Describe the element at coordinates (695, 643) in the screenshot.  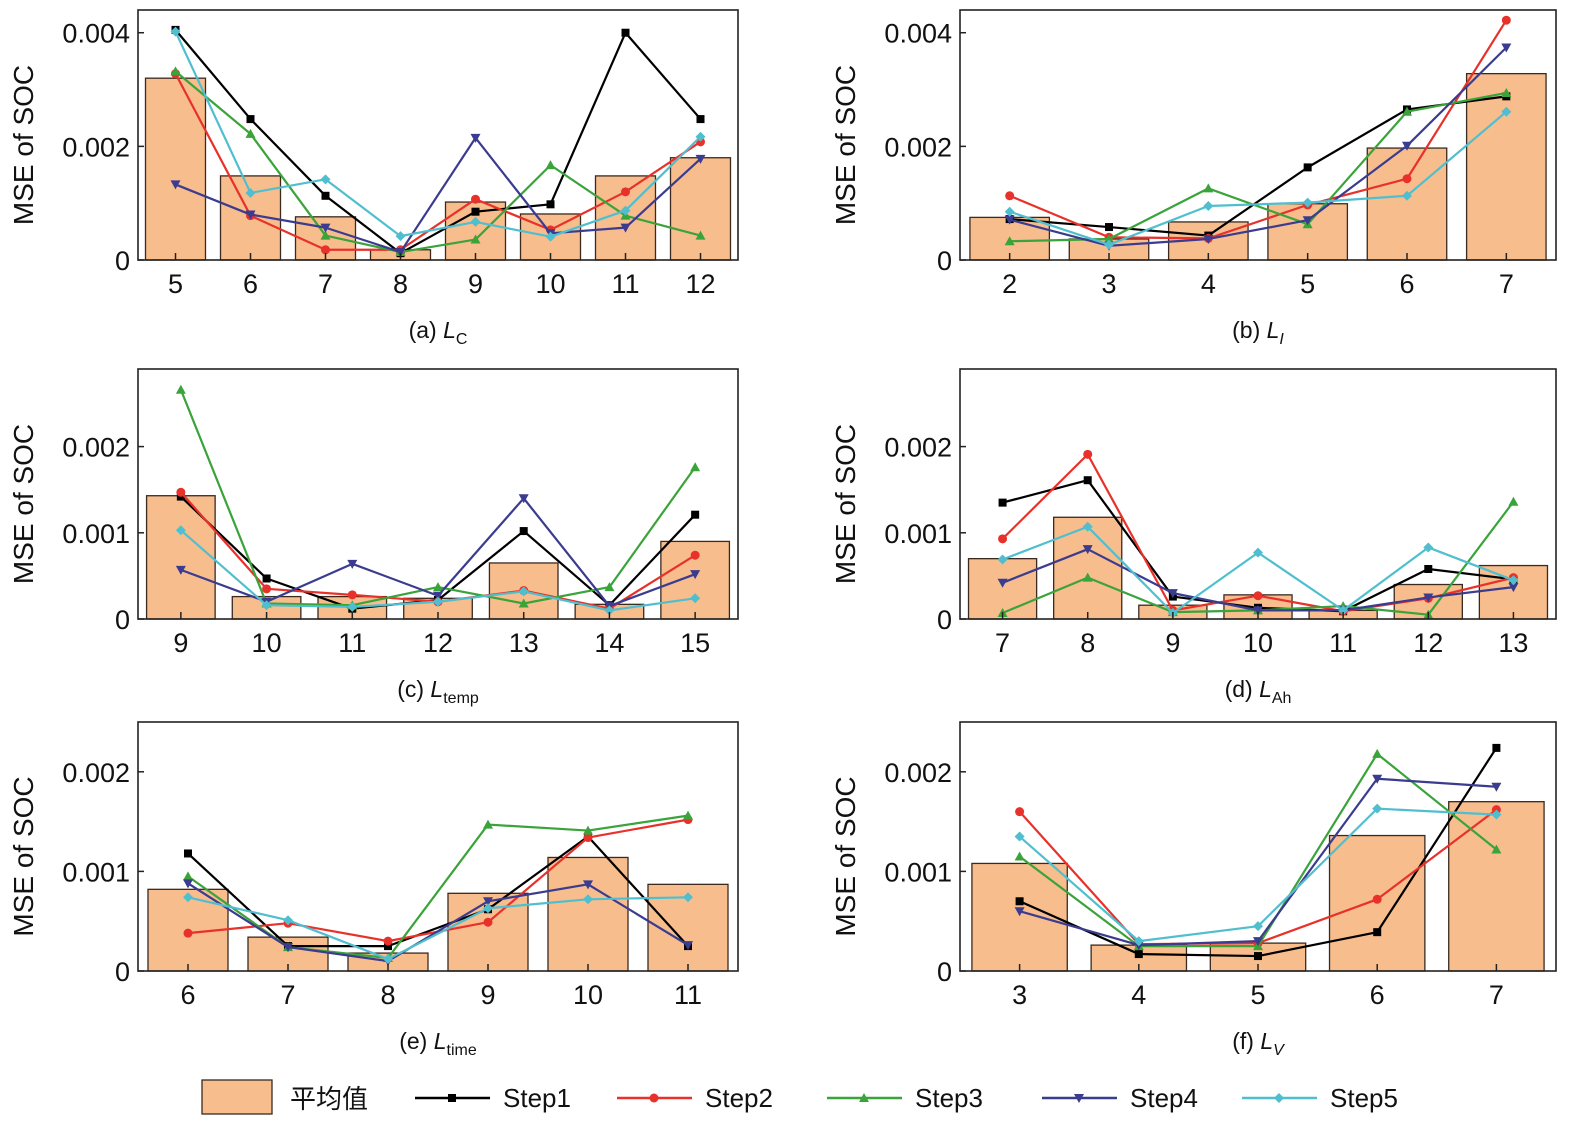
I see `x-tick-label: 15` at that location.